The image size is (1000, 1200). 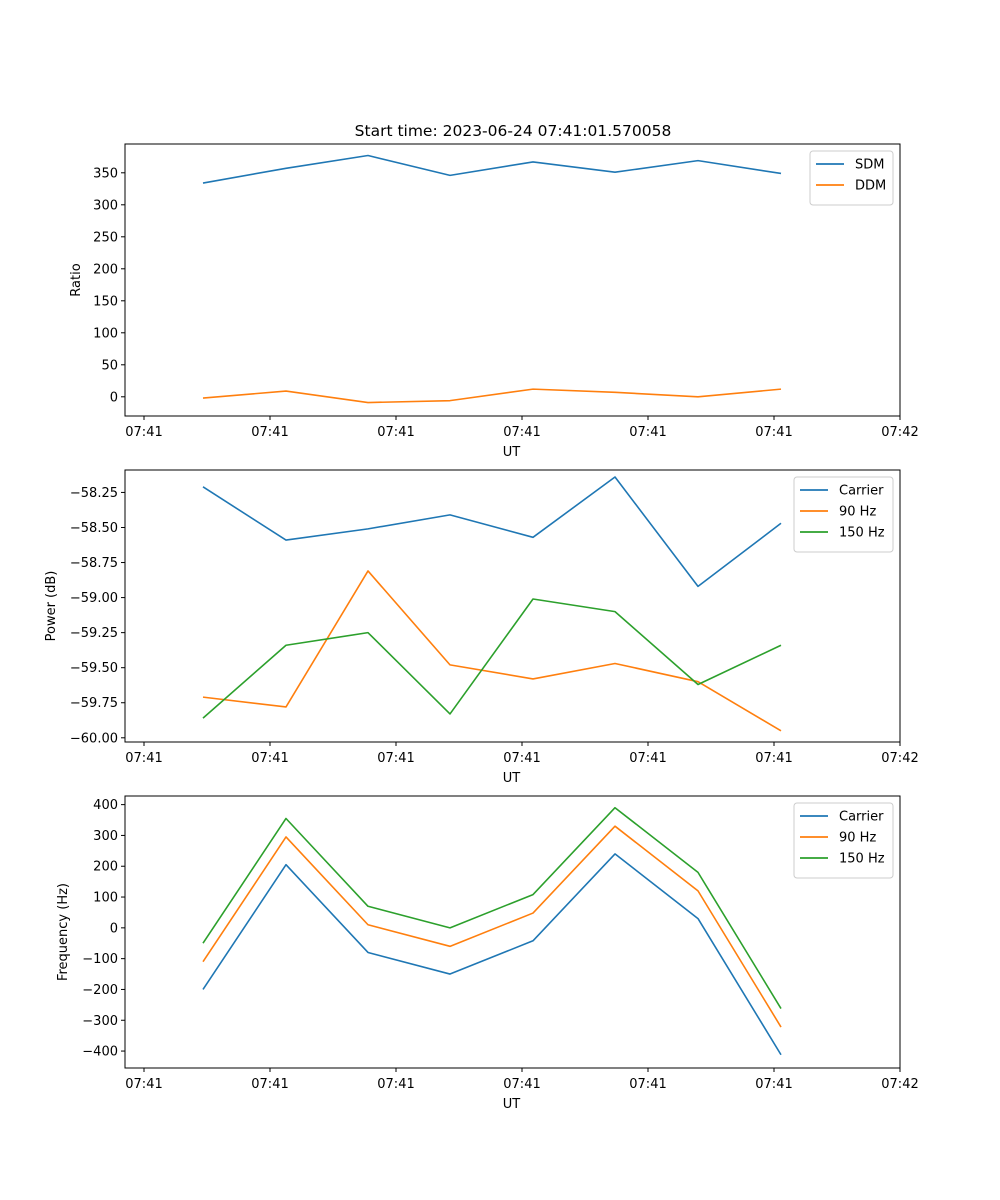 What do you see at coordinates (94, 493) in the screenshot?
I see `y-tick-label: −58.25` at bounding box center [94, 493].